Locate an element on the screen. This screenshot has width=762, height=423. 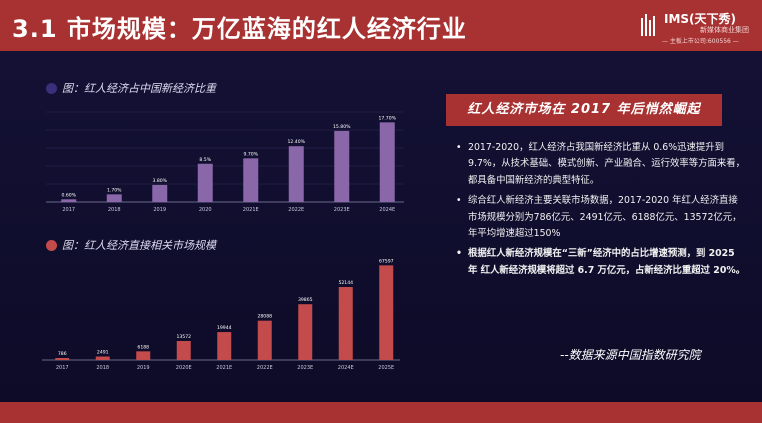
chart1-legend-label: 图：红人经济占中国新经济比重 is located at coordinates (139, 88).